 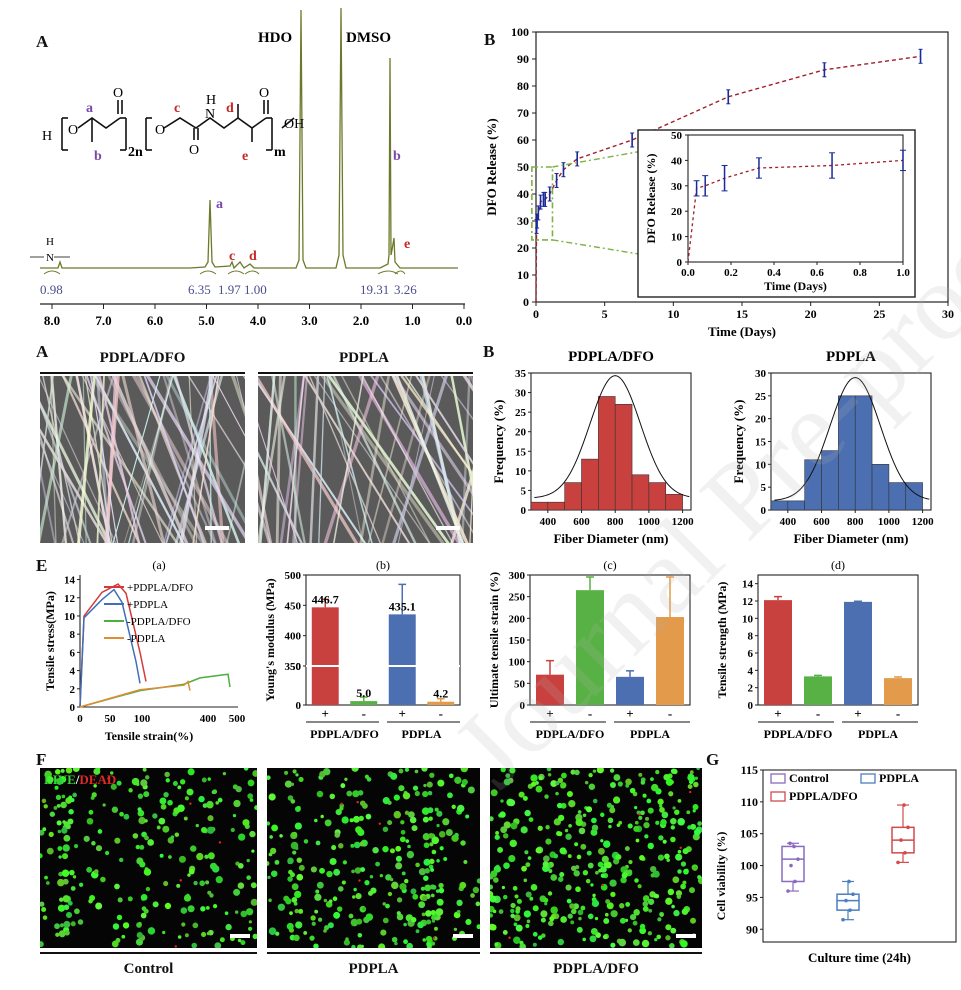 What do you see at coordinates (293, 667) in the screenshot?
I see `y-tick-label: 350` at bounding box center [293, 667].